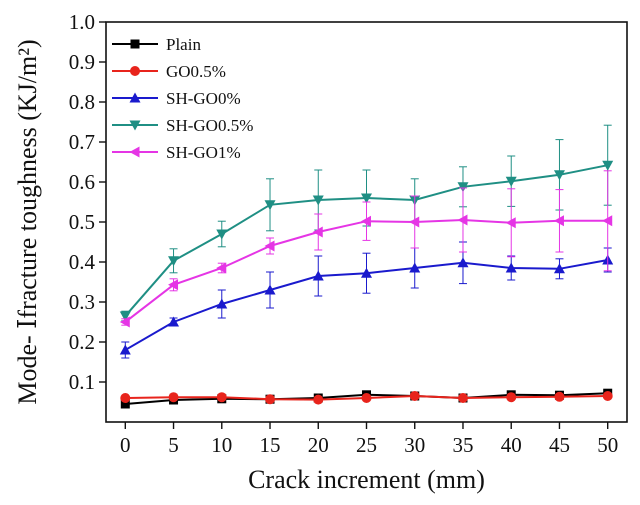 Image resolution: width=640 pixels, height=505 pixels. What do you see at coordinates (82, 262) in the screenshot?
I see `y-tick-label: 0.4` at bounding box center [82, 262].